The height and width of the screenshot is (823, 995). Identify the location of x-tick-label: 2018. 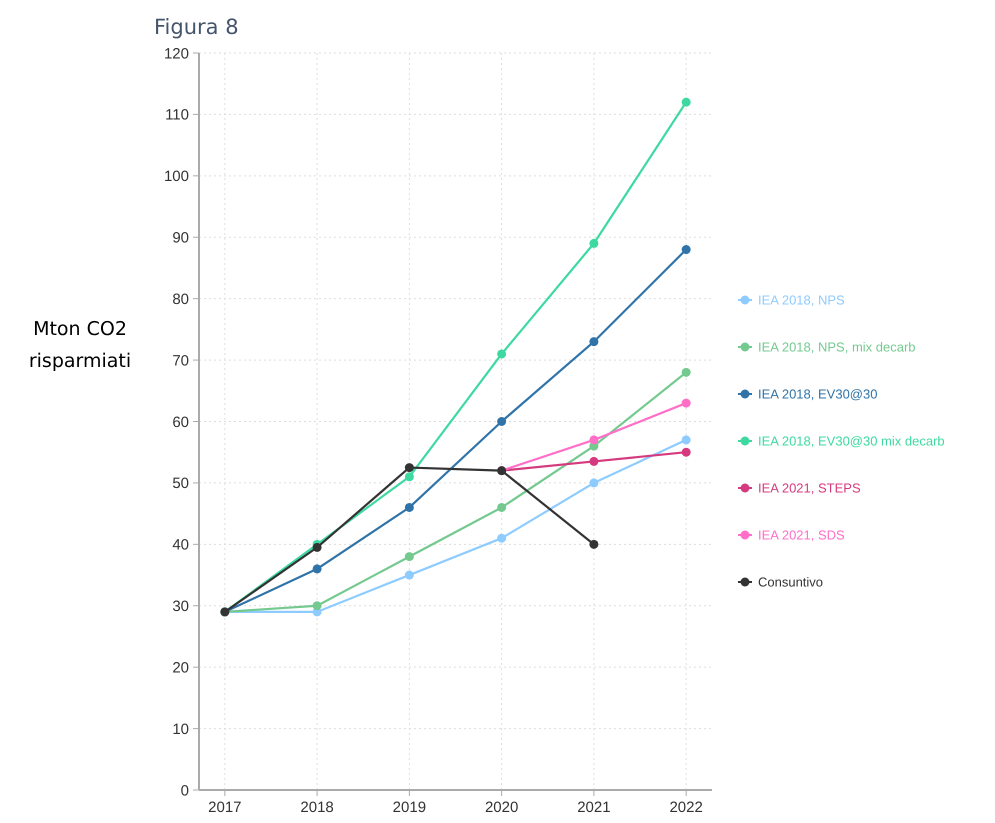
(317, 807).